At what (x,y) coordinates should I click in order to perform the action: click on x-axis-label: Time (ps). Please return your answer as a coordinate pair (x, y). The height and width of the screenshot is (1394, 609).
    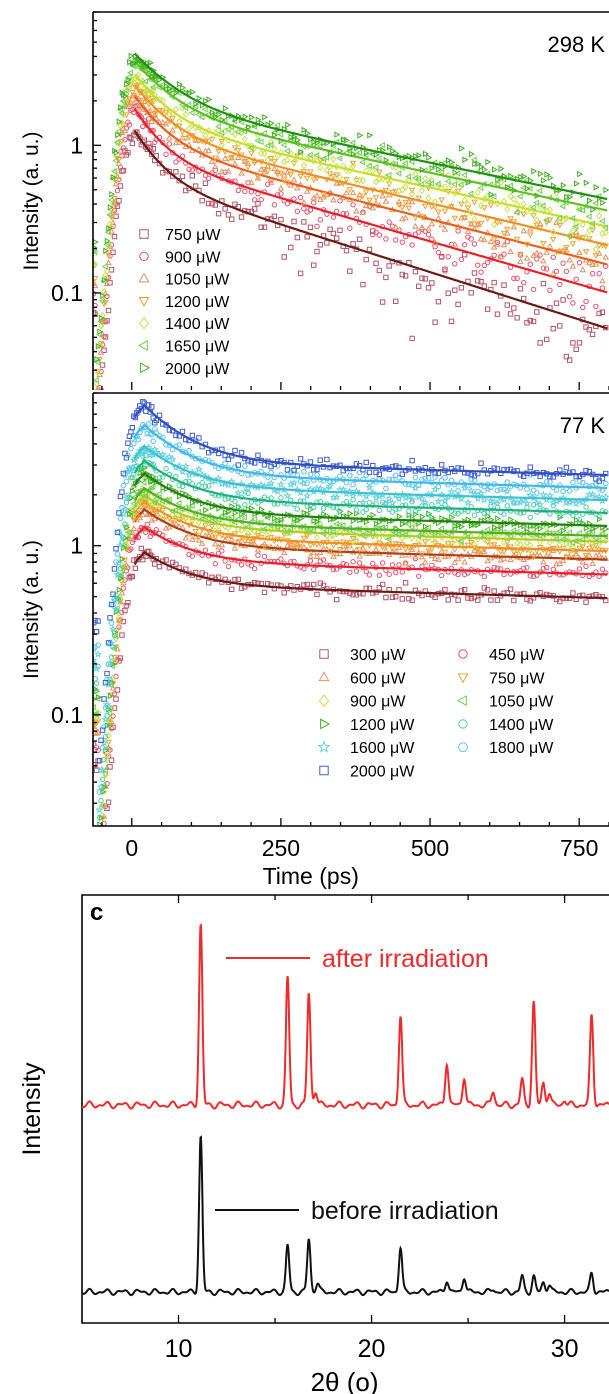
    Looking at the image, I should click on (311, 876).